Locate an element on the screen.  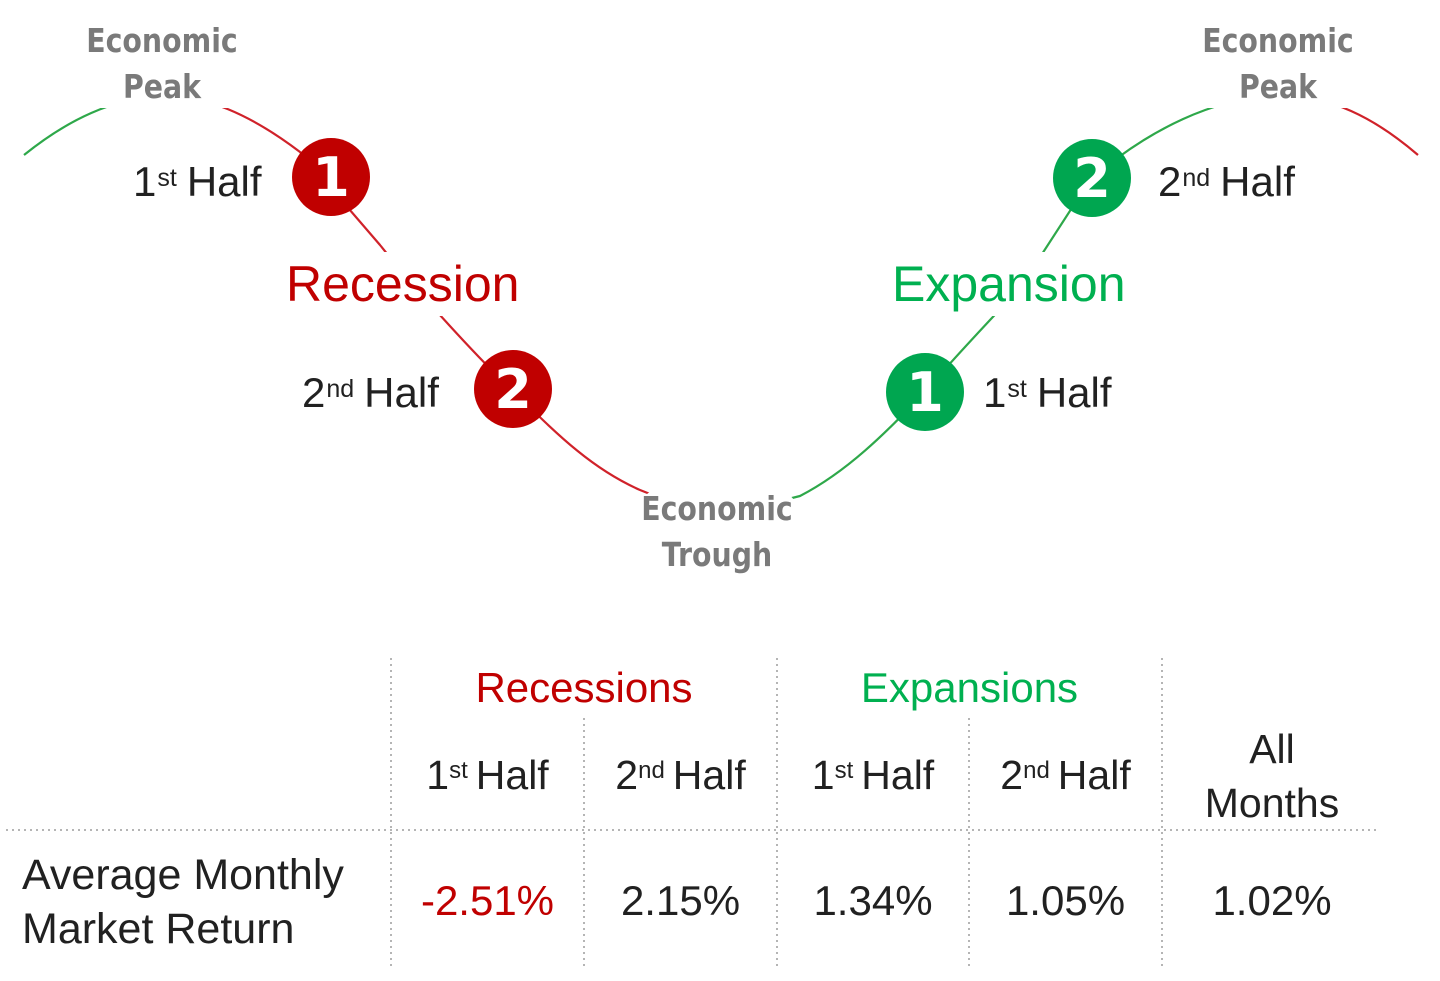
table-col-expansion-first-half: 1st Half is located at coordinates (873, 775).